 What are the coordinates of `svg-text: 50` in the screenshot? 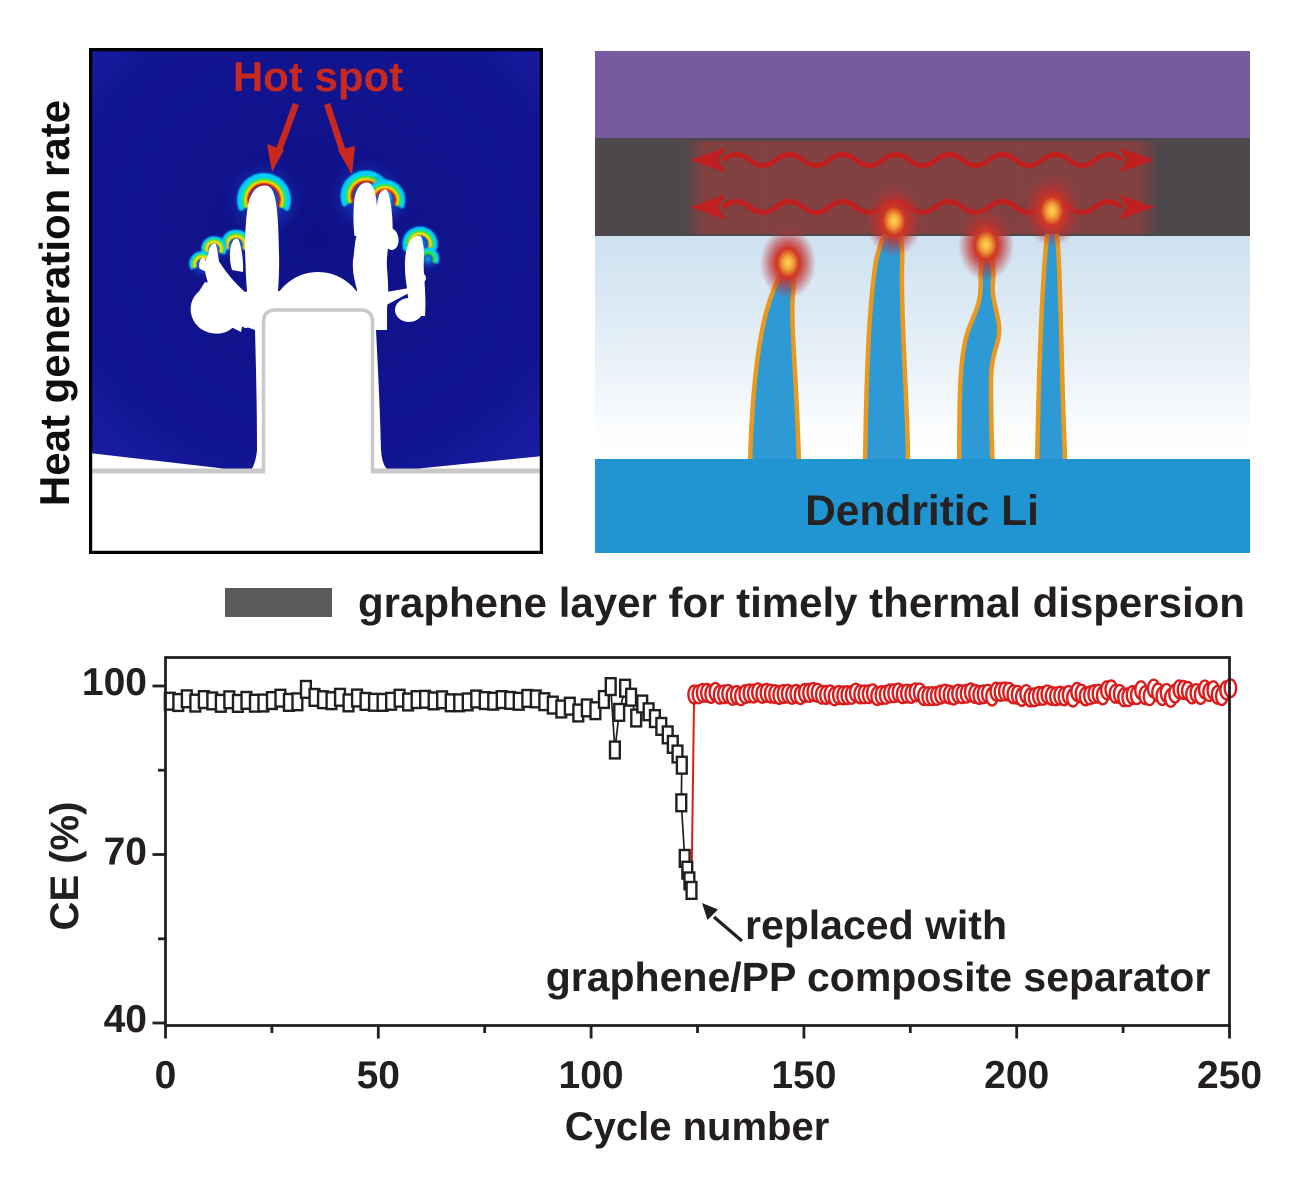 It's located at (378, 1075).